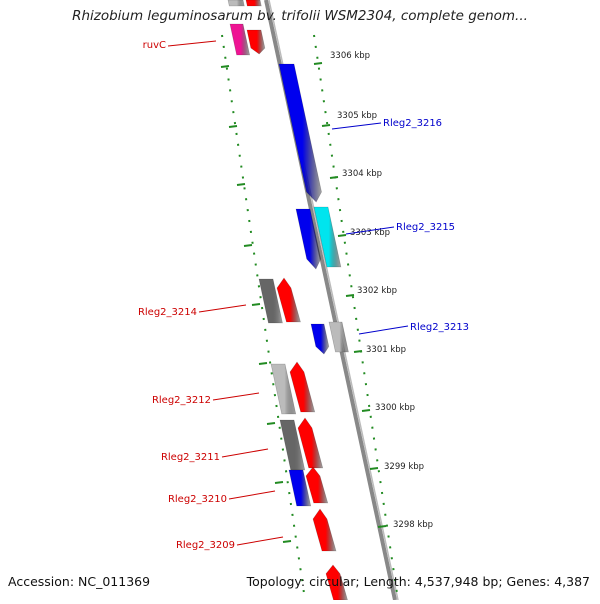 The height and width of the screenshot is (604, 600). I want to click on ruler-tick-label: 3304 kbp, so click(362, 174).